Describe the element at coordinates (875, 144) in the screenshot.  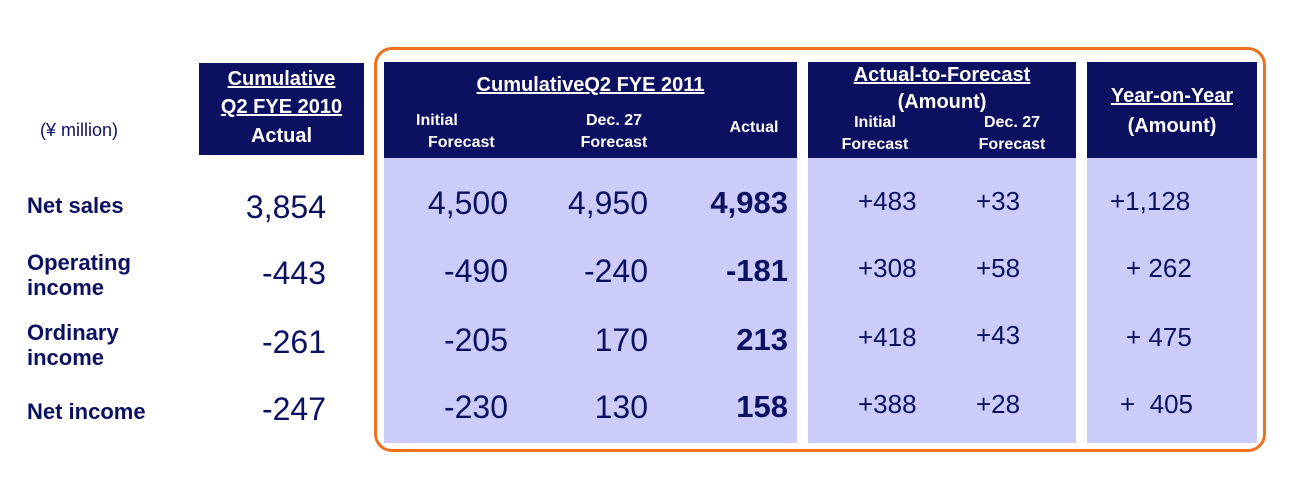
I see `header-a2f-initial-2: Forecast` at that location.